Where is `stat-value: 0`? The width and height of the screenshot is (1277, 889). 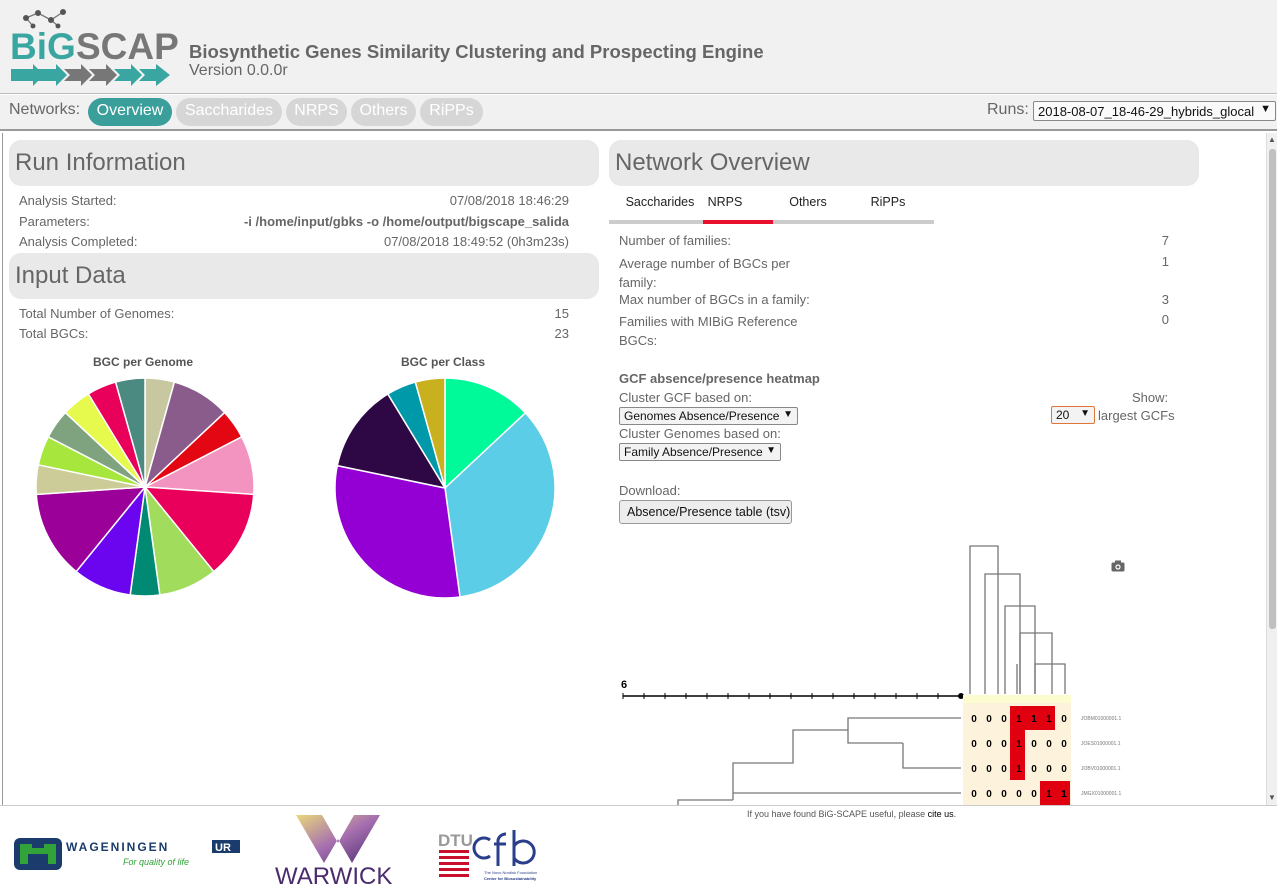
stat-value: 0 is located at coordinates (1165, 319).